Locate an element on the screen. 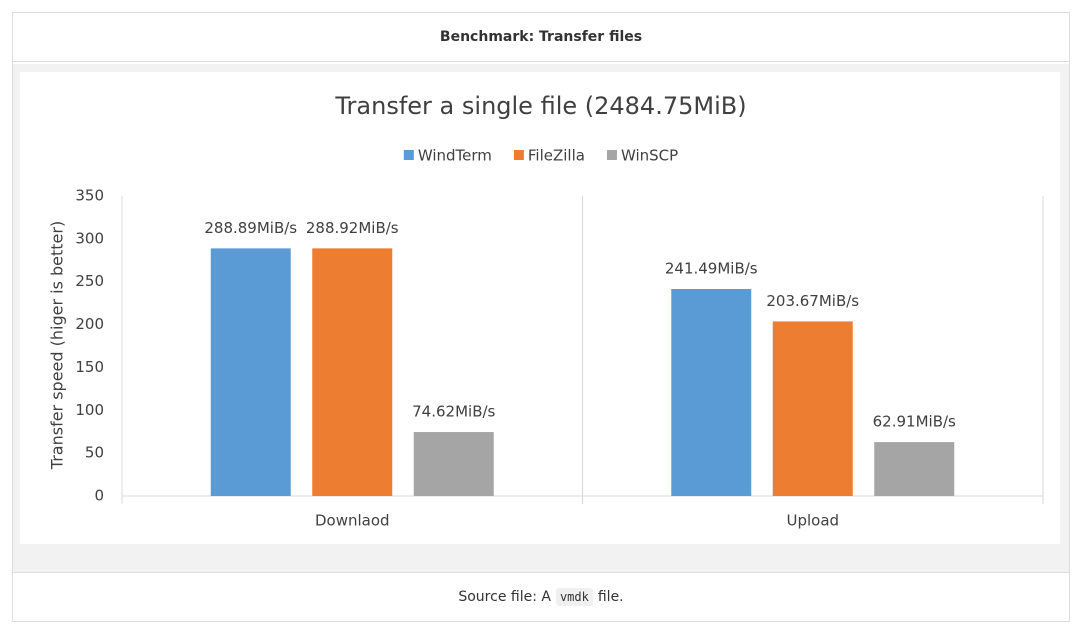 The width and height of the screenshot is (1080, 630). panel-header: Benchmark: Transfer files is located at coordinates (541, 37).